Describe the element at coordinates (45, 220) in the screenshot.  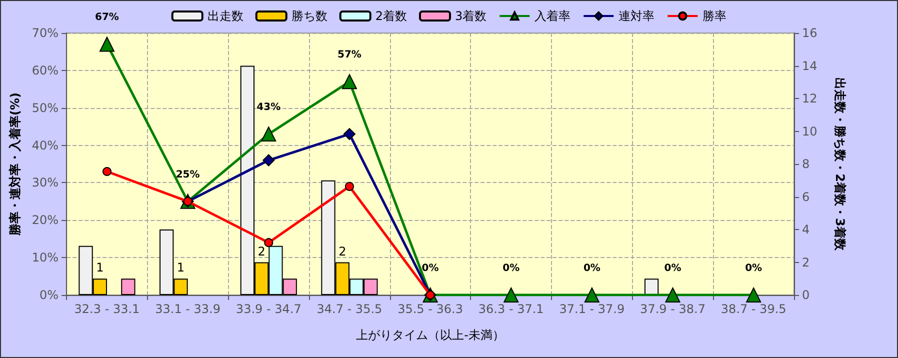
I see `y-tick-label: 20%` at that location.